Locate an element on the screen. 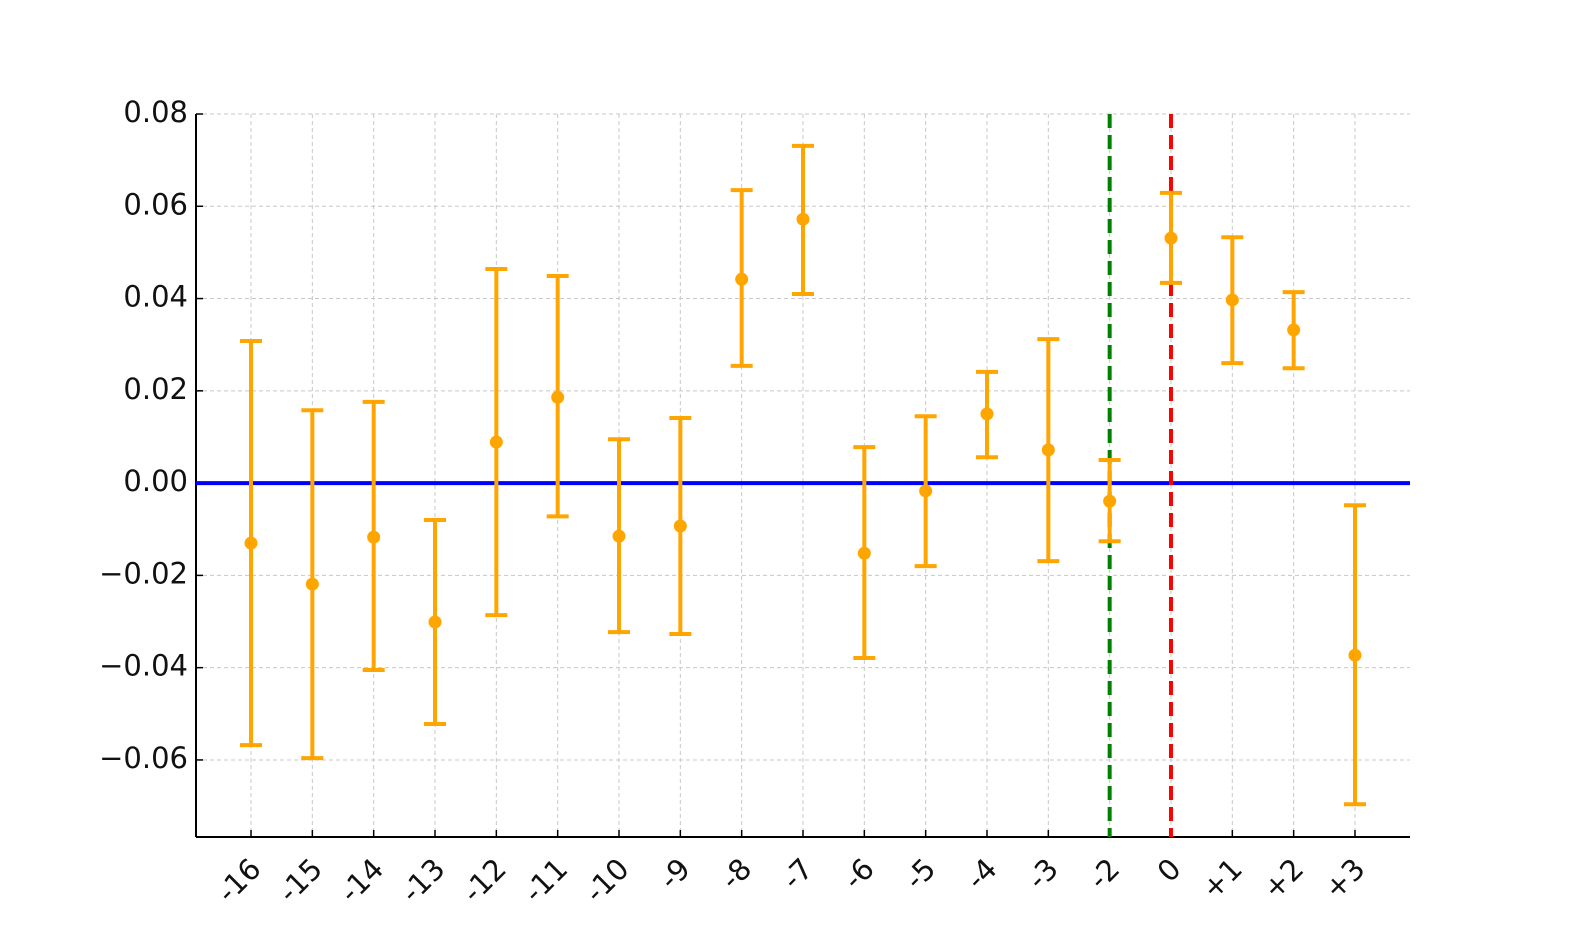  y-tick-label: −0.02 is located at coordinates (143, 573).